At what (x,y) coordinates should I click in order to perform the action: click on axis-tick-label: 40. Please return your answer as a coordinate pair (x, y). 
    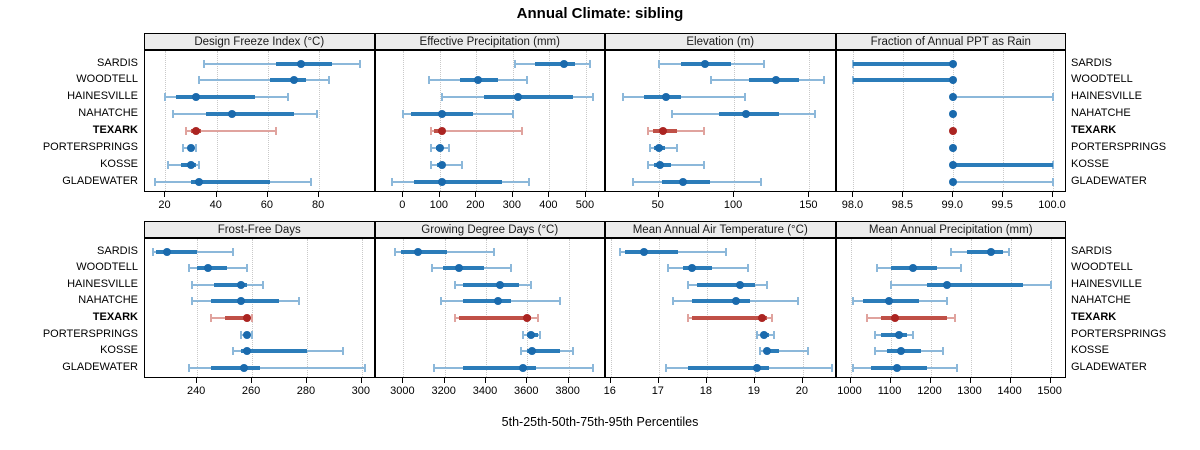
    Looking at the image, I should click on (215, 205).